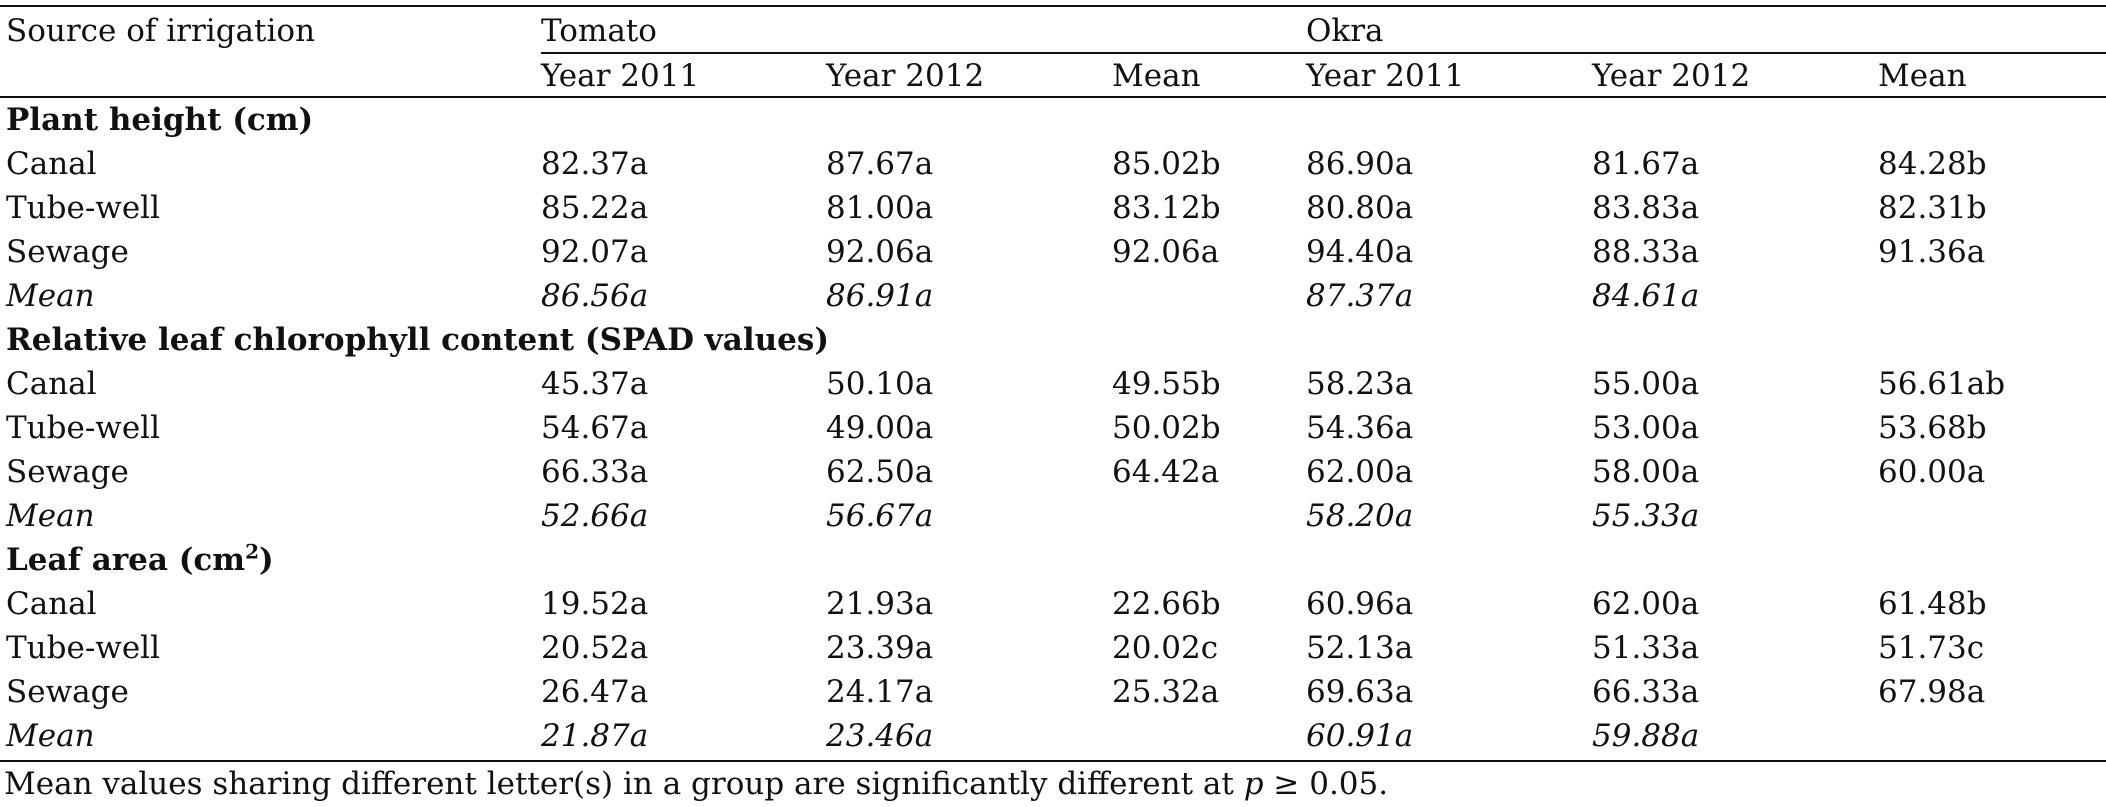  Describe the element at coordinates (1646, 208) in the screenshot. I see `table-cell: 83.83a` at that location.